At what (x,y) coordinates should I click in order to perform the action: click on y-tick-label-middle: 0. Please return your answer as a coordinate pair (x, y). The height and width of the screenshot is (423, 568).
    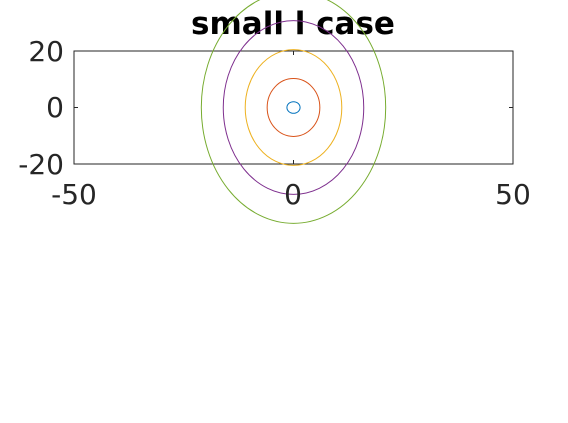
    Looking at the image, I should click on (55, 107).